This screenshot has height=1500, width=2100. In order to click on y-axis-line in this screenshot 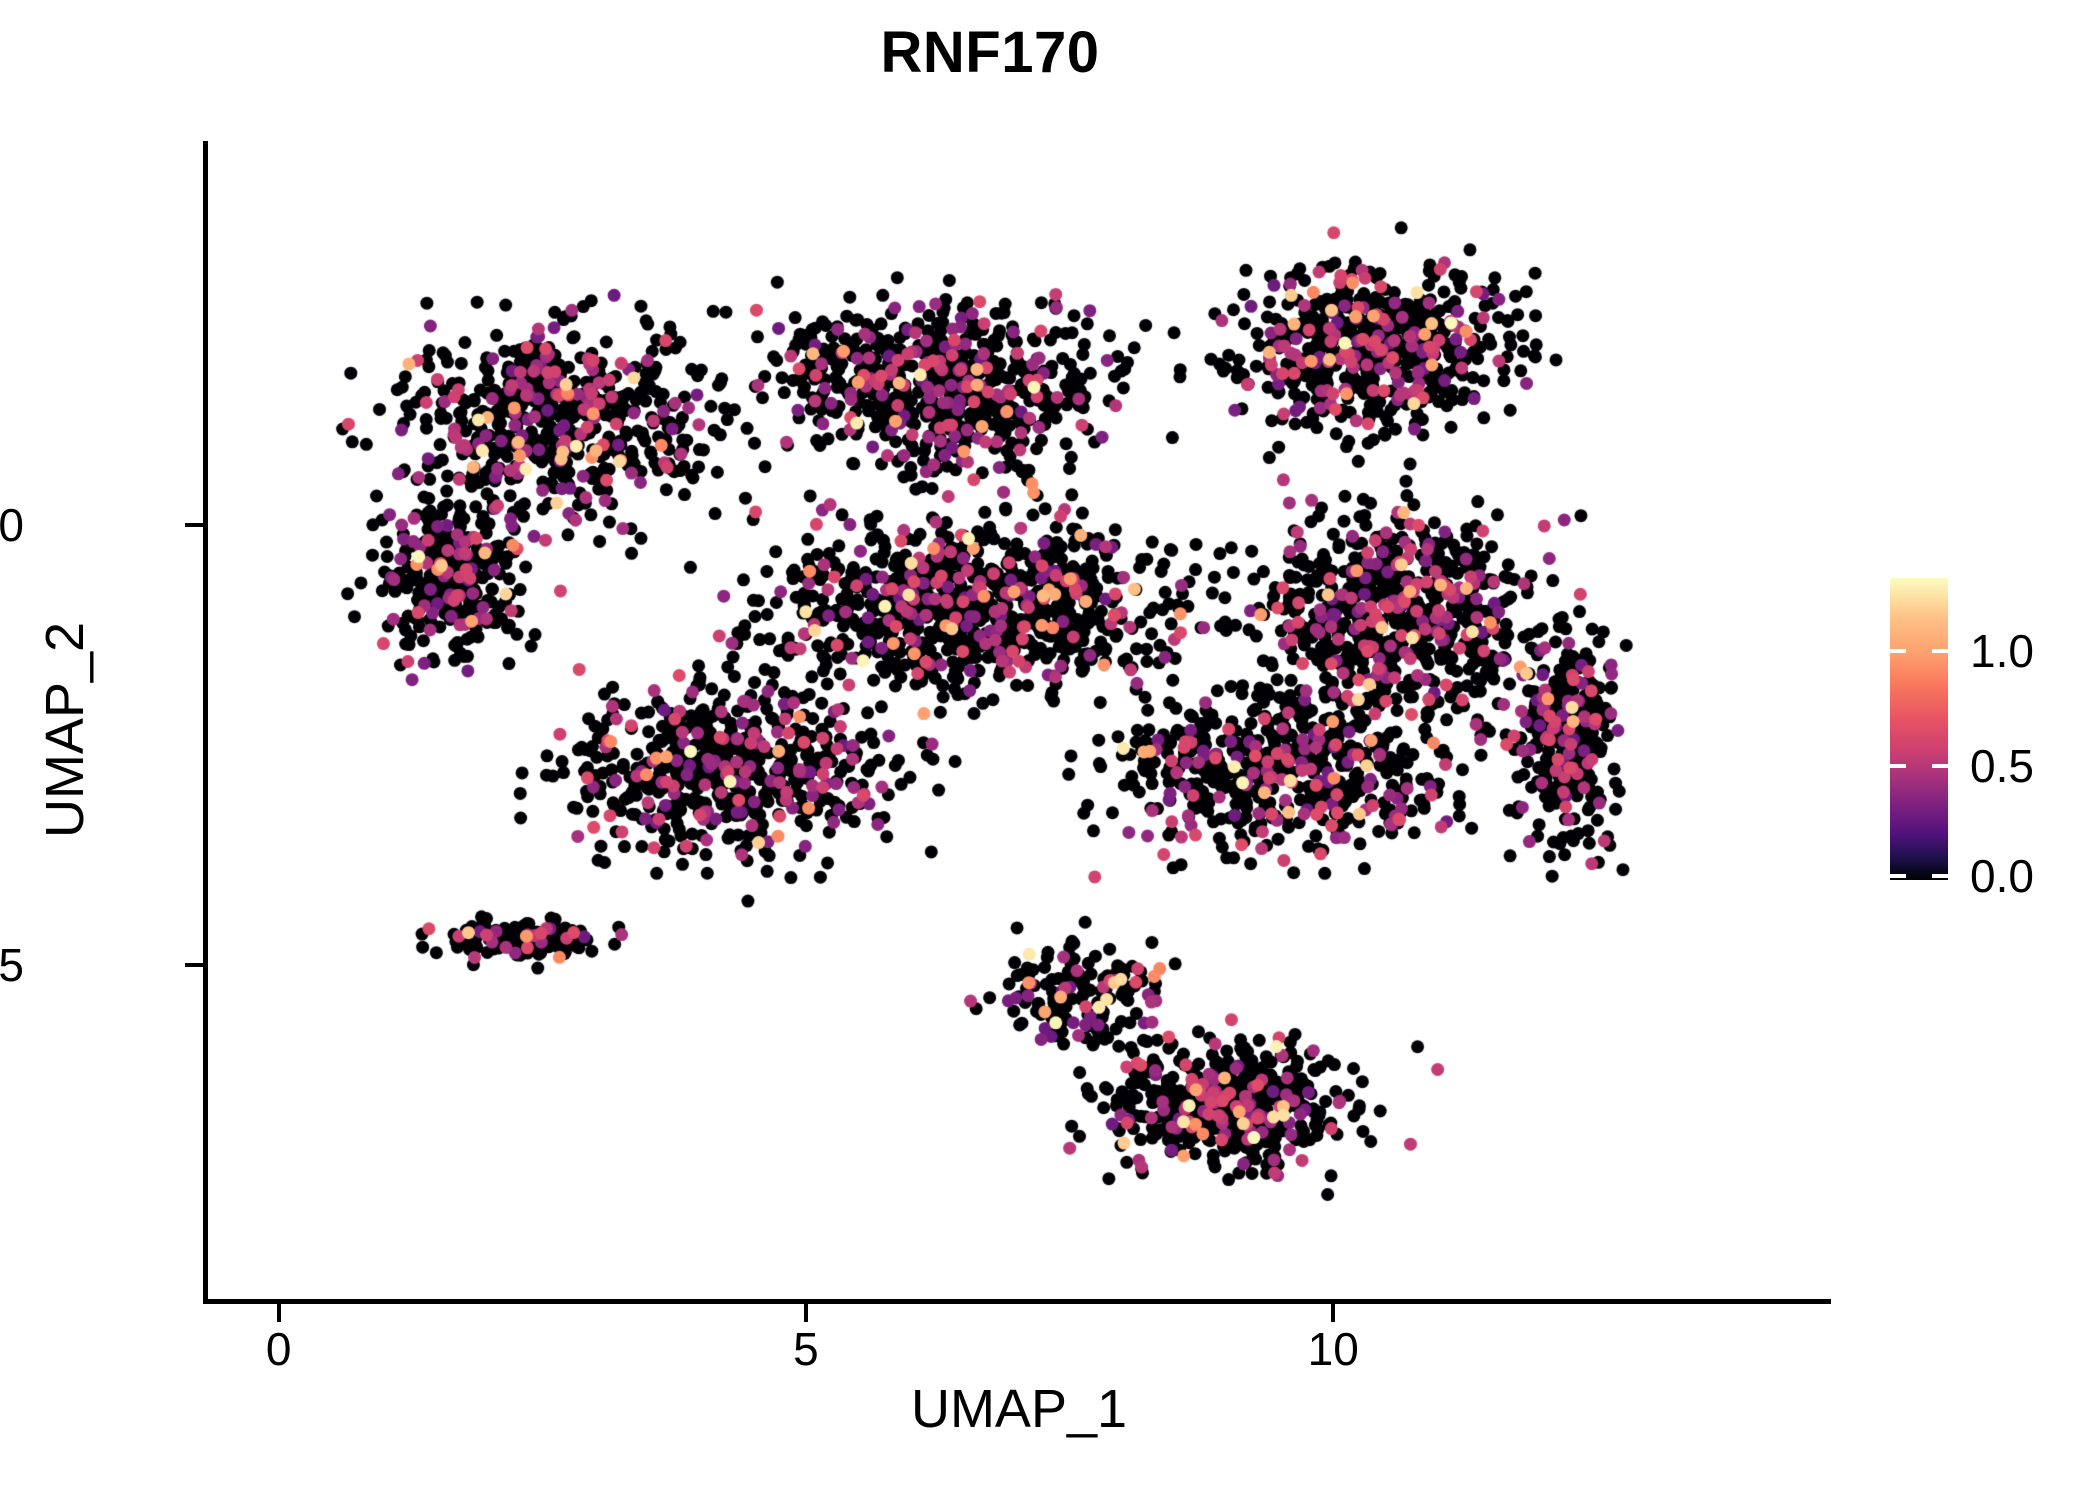, I will do `click(205, 722)`.